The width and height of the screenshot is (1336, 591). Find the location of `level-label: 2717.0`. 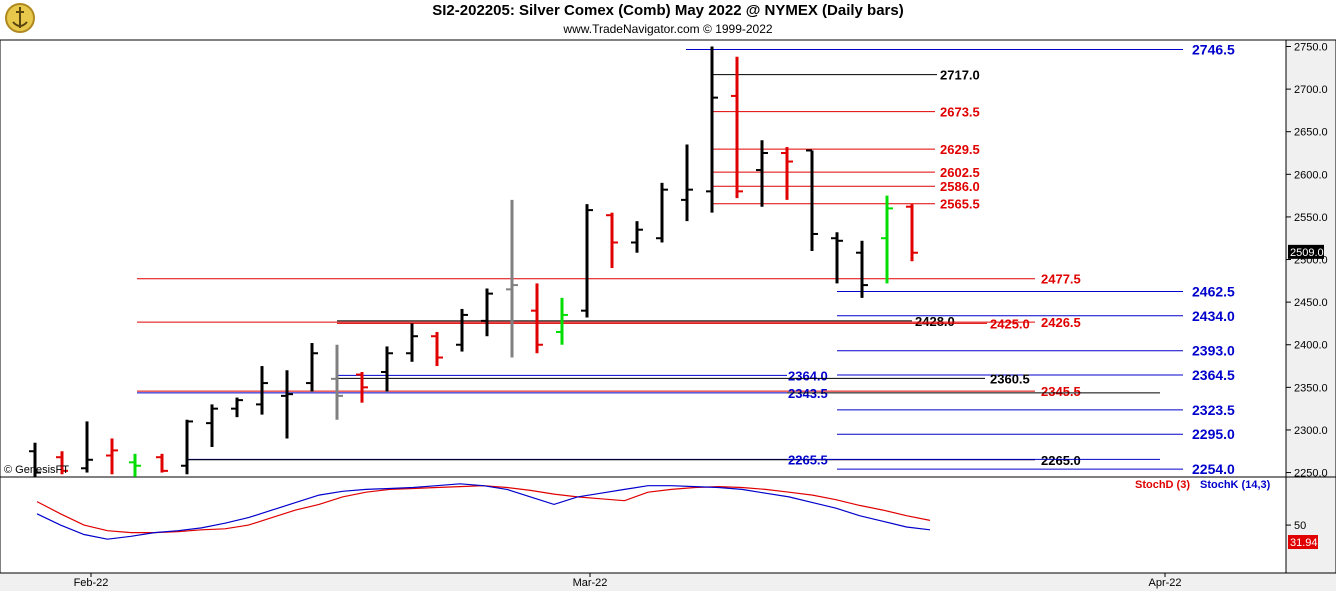

level-label: 2717.0 is located at coordinates (960, 75).